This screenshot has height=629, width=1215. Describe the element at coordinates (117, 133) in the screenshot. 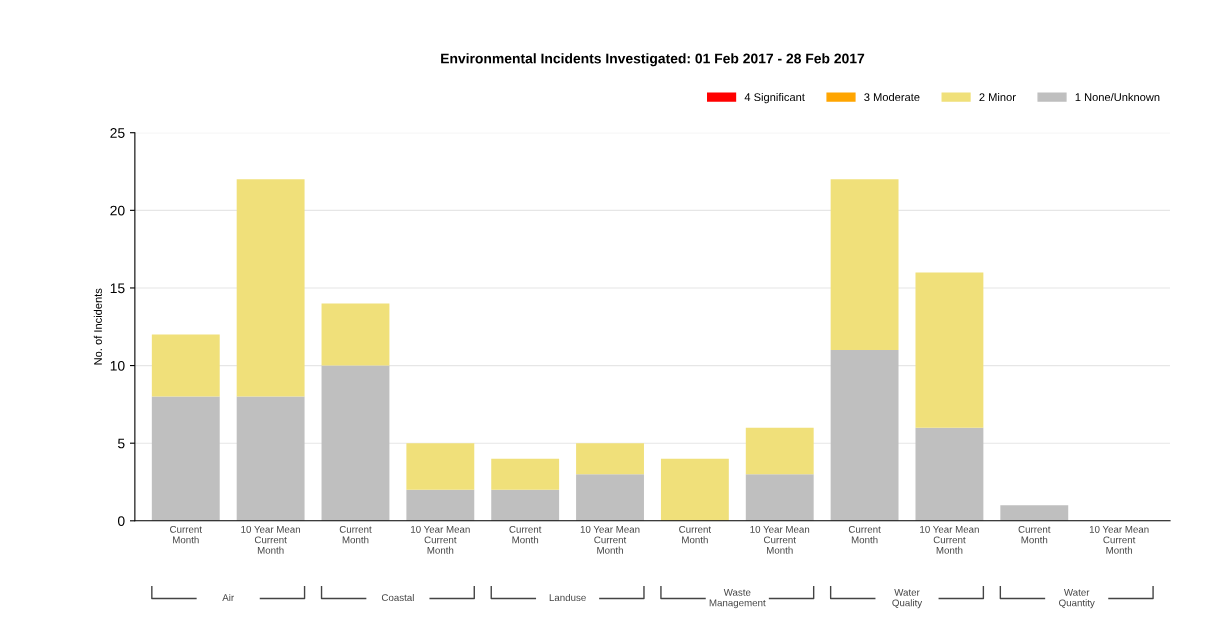

I see `y-tick-label: 25` at that location.